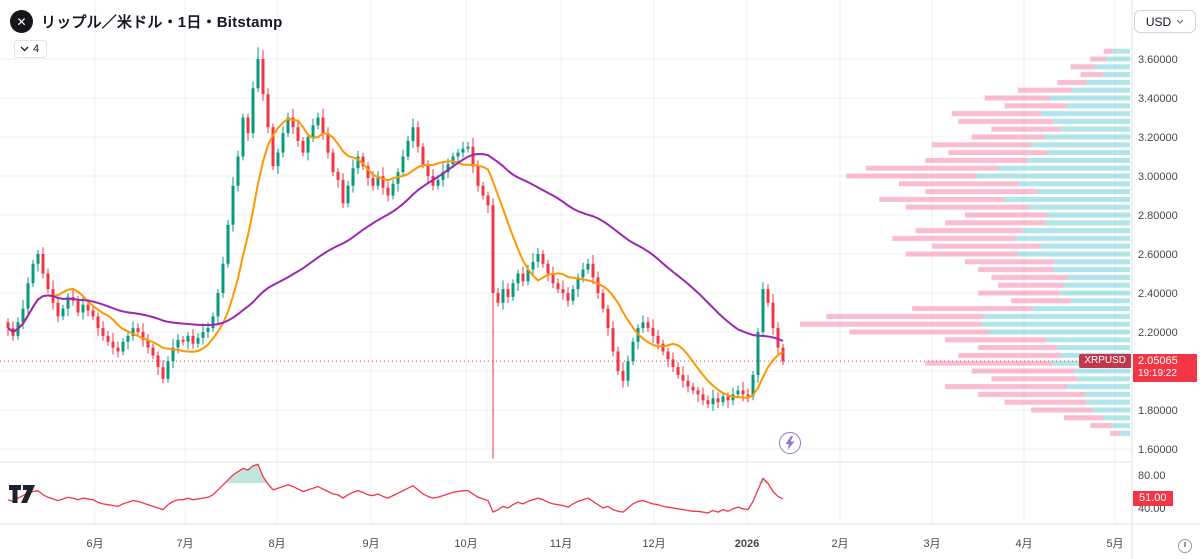 The image size is (1200, 559). What do you see at coordinates (747, 544) in the screenshot?
I see `svg-text: 2026` at bounding box center [747, 544].